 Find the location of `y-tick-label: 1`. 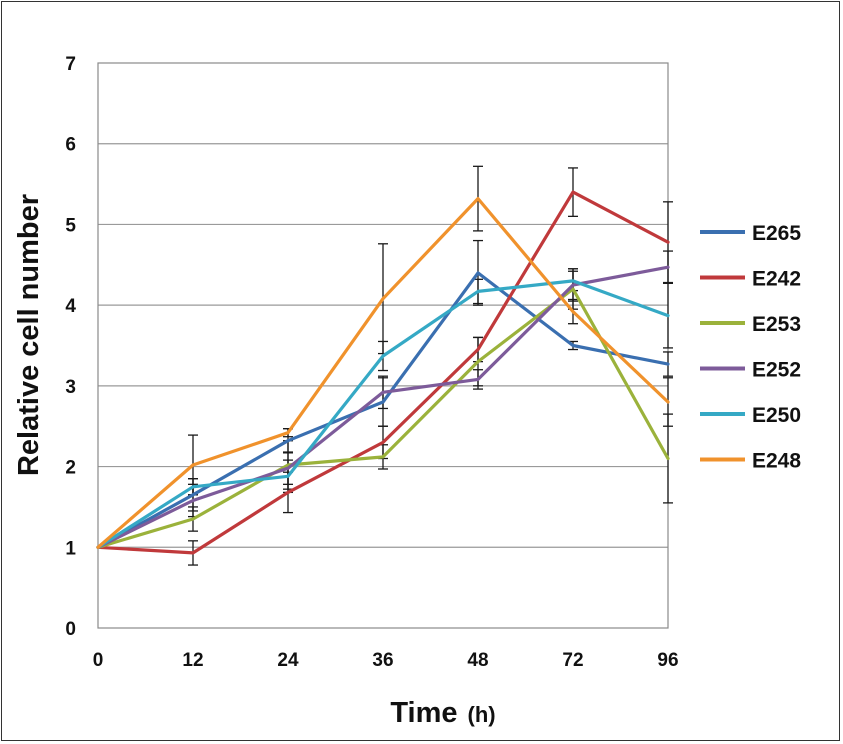

y-tick-label: 1 is located at coordinates (70, 548).